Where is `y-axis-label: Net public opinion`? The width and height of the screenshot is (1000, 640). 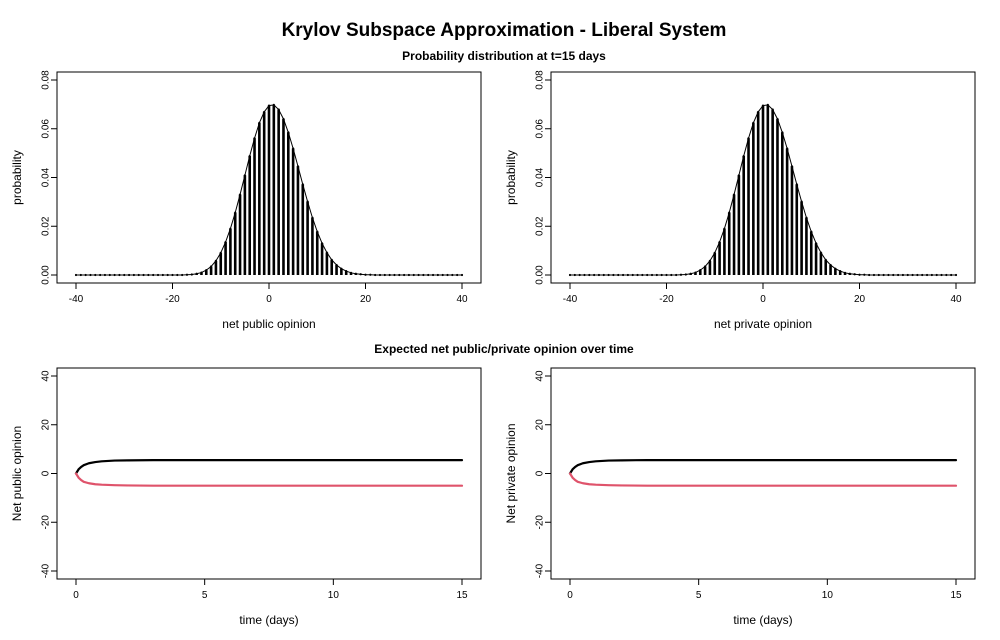
y-axis-label: Net public opinion is located at coordinates (17, 473).